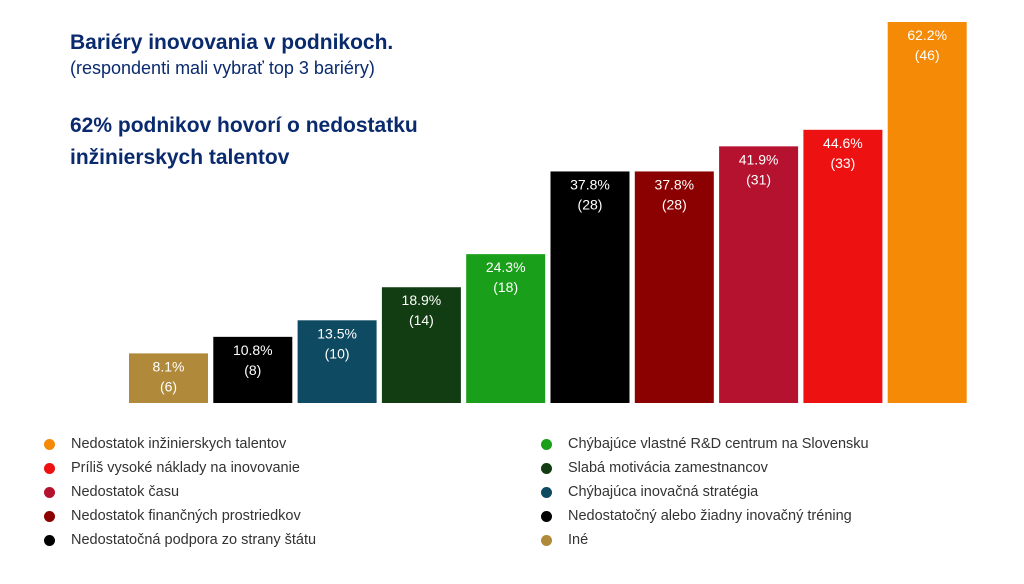 The height and width of the screenshot is (584, 1024). What do you see at coordinates (253, 350) in the screenshot?
I see `bar-value-label: 10.8%` at bounding box center [253, 350].